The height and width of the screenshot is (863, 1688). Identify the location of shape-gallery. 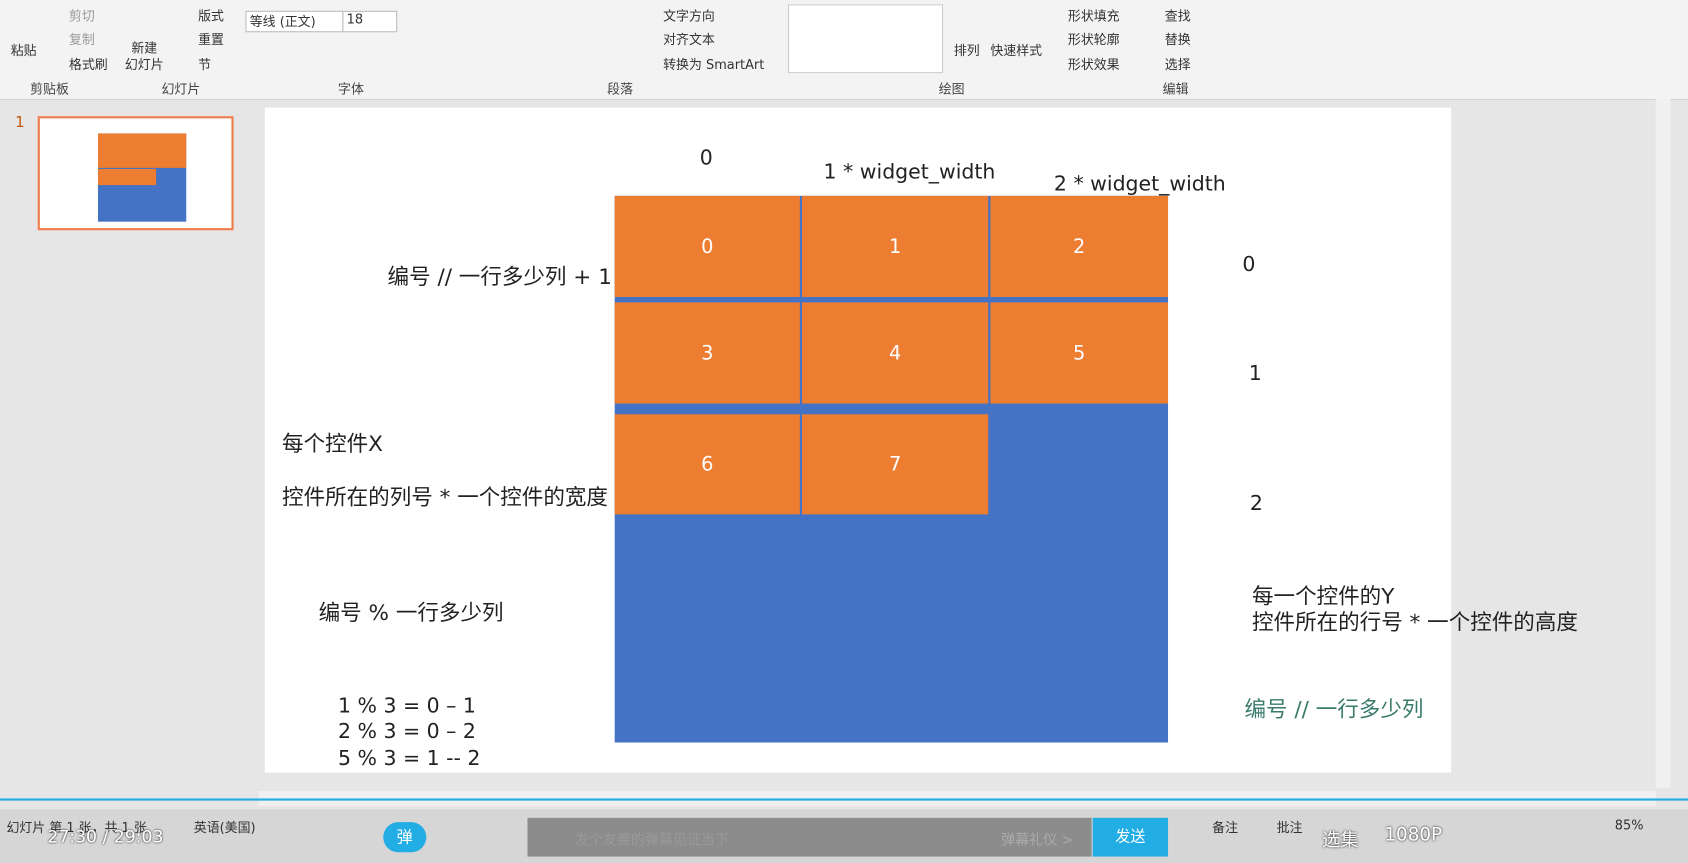
(866, 39).